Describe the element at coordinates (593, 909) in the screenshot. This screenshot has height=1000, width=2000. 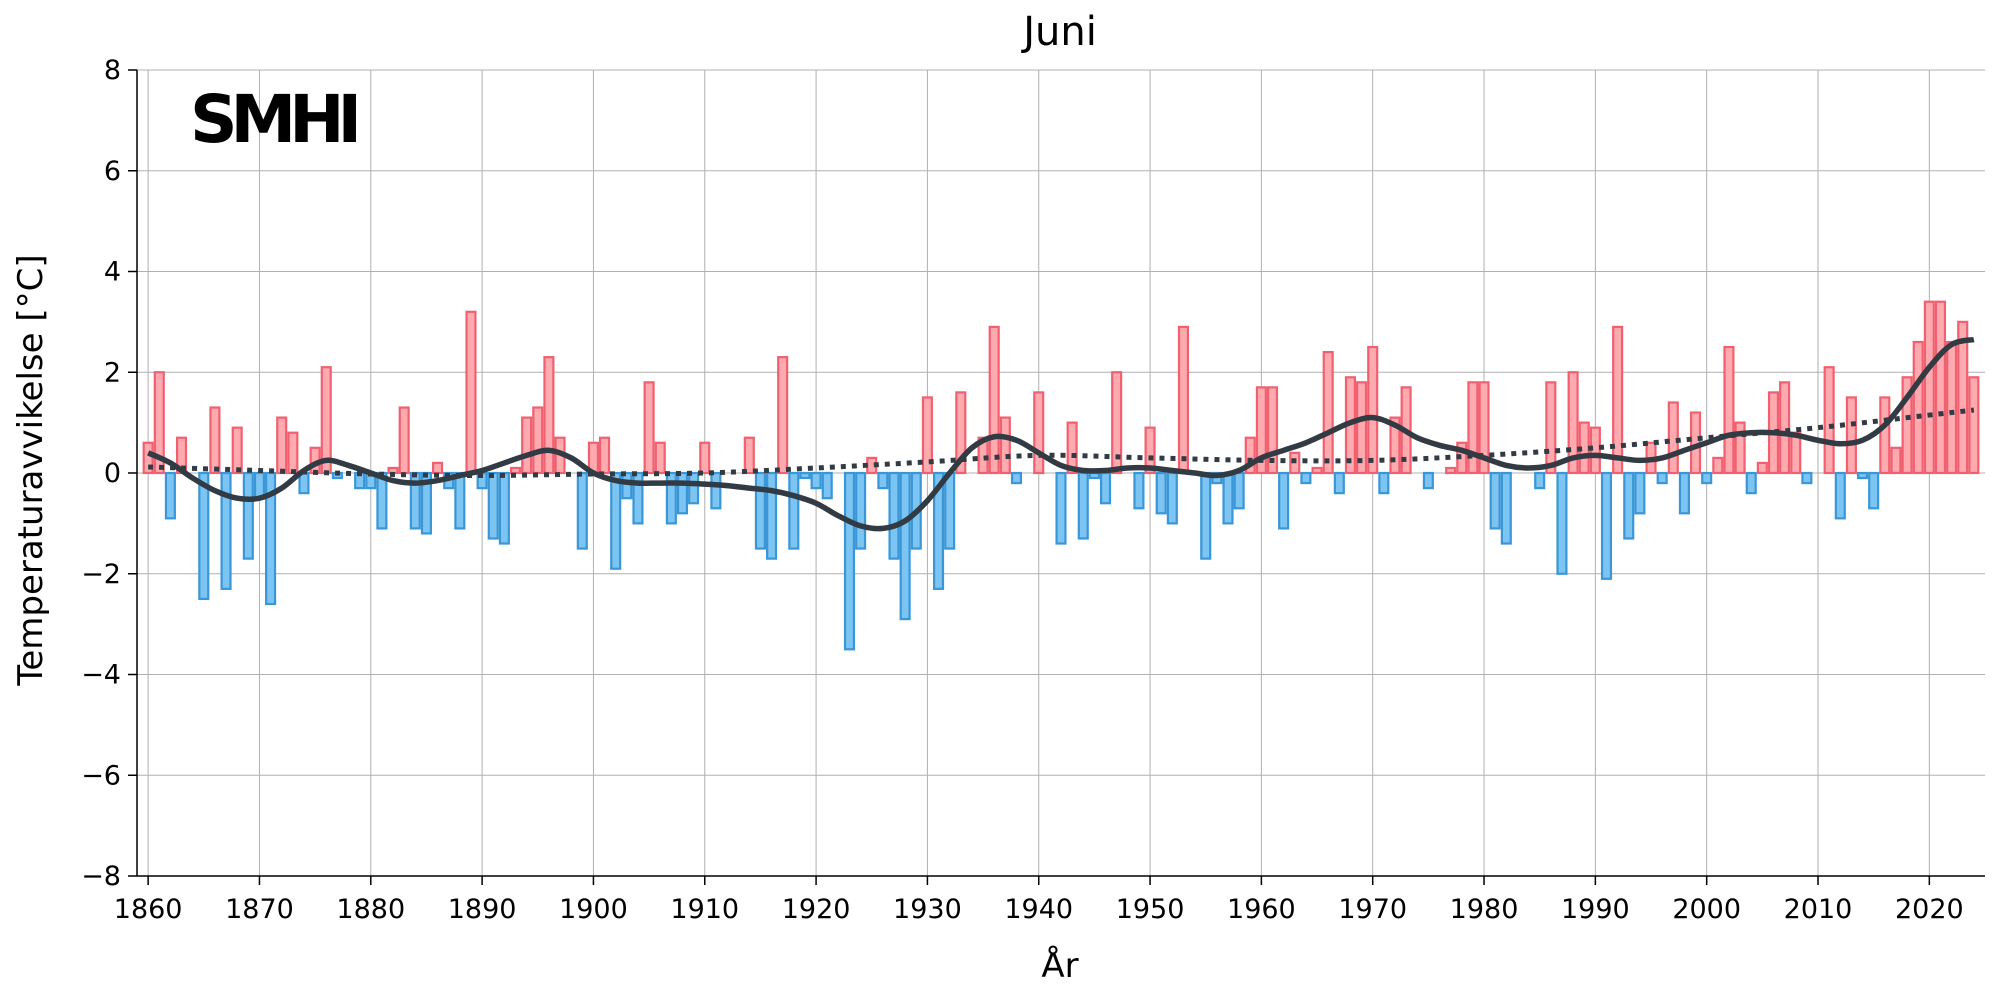
I see `x-tick-label: 1900` at that location.